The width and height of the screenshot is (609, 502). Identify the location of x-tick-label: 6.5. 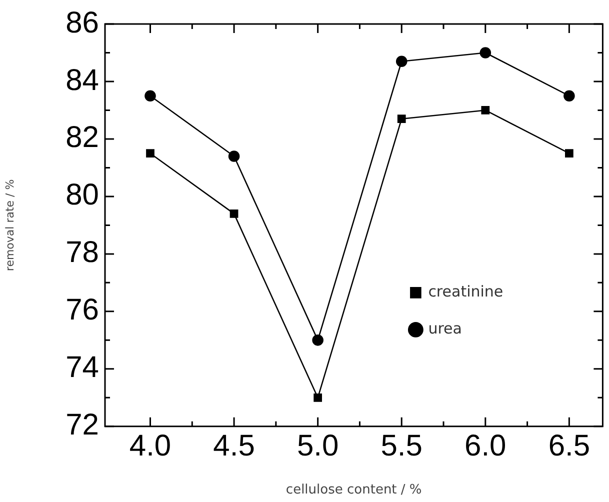
(569, 446).